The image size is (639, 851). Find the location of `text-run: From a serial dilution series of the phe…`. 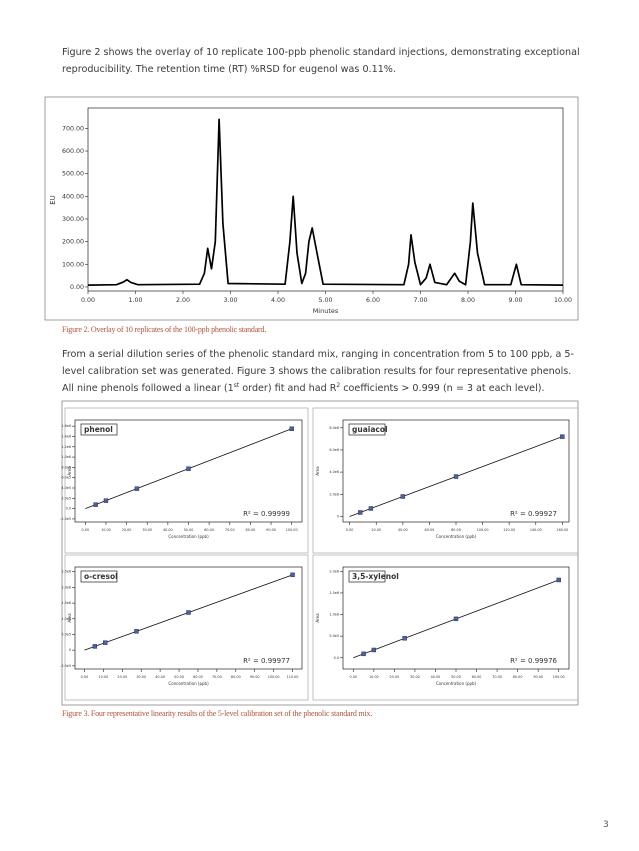

text-run: From a serial dilution series of the phe… is located at coordinates (318, 371).